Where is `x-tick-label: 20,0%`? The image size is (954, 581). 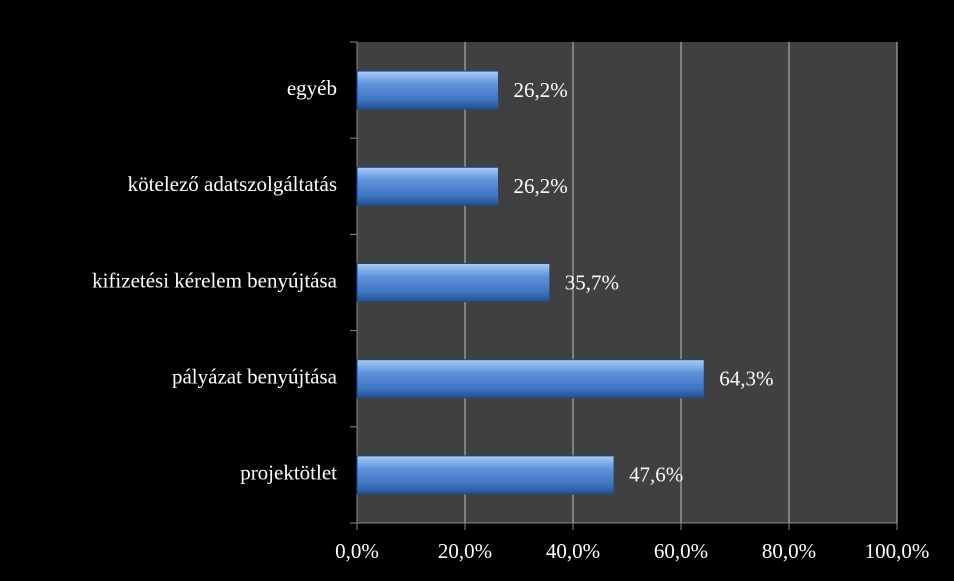
x-tick-label: 20,0% is located at coordinates (465, 551).